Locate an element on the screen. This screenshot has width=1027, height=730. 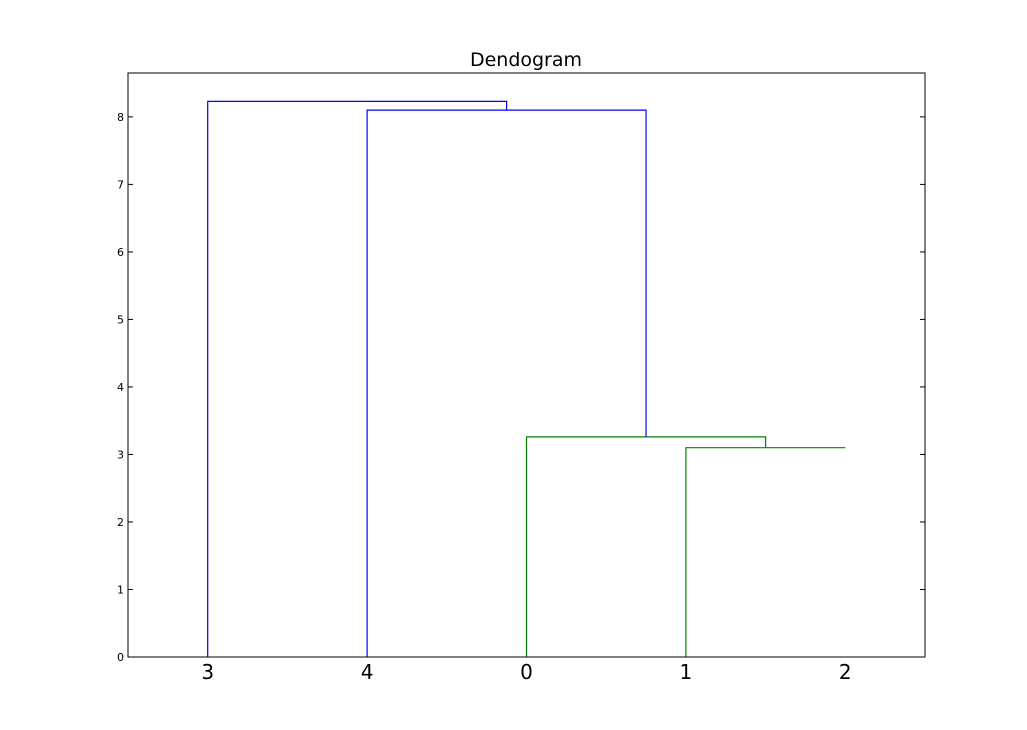
chart-title: Dendogram is located at coordinates (526, 60).